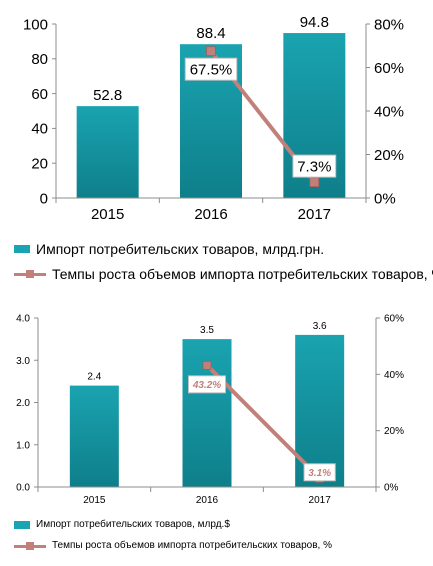 The height and width of the screenshot is (566, 433). What do you see at coordinates (107, 95) in the screenshot?
I see `bar-data-label: 52.8` at bounding box center [107, 95].